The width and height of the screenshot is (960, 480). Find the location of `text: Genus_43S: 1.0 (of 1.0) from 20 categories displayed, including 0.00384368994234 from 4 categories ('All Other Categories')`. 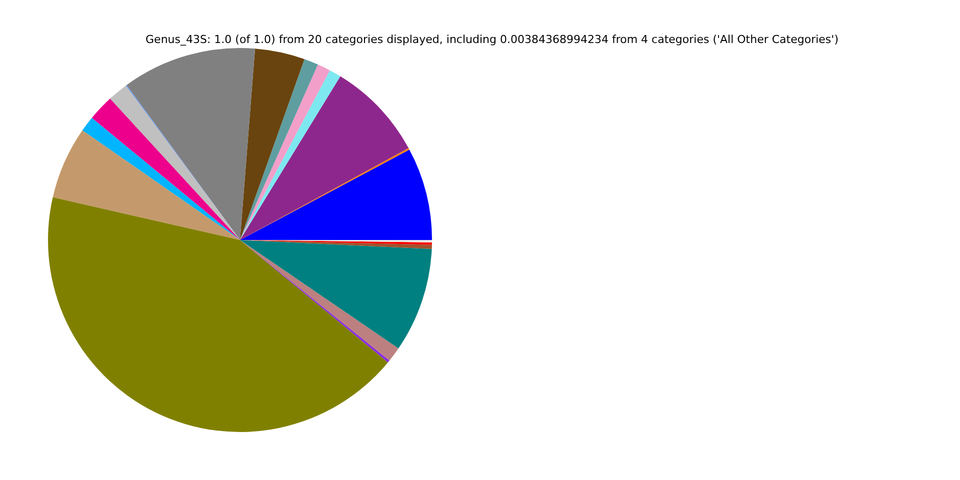

text: Genus_43S: 1.0 (of 1.0) from 20 categories displayed, including 0.00384368994234 from 4 categories ('All Other Categories') is located at coordinates (492, 39).